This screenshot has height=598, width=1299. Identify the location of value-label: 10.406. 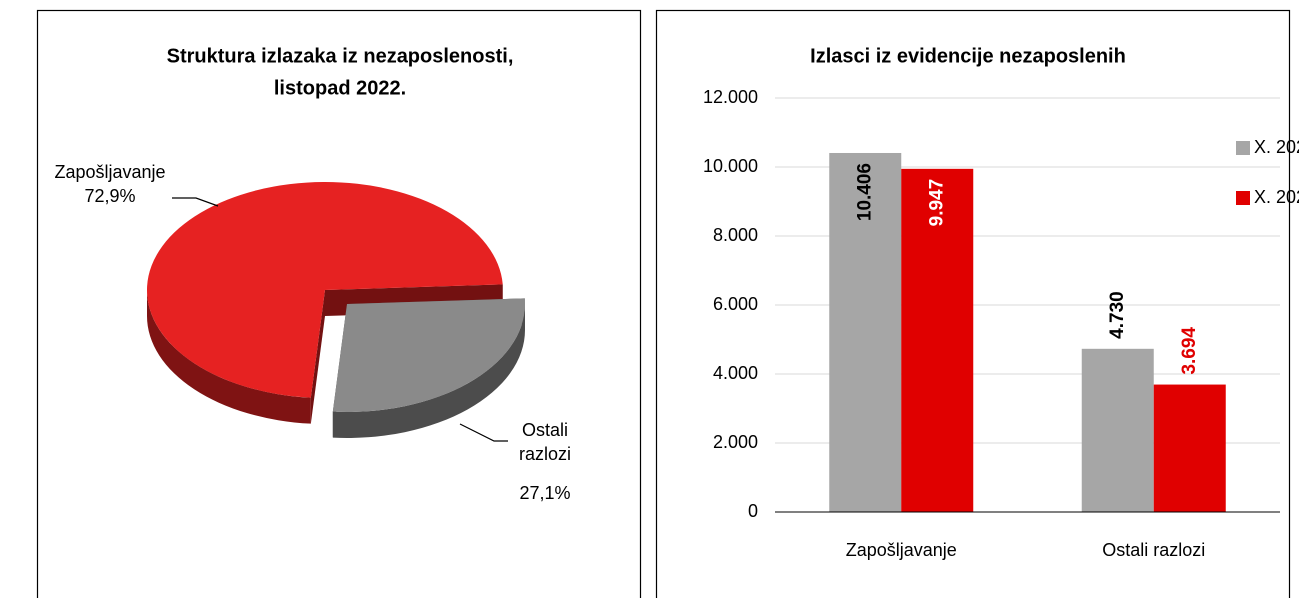
(864, 192).